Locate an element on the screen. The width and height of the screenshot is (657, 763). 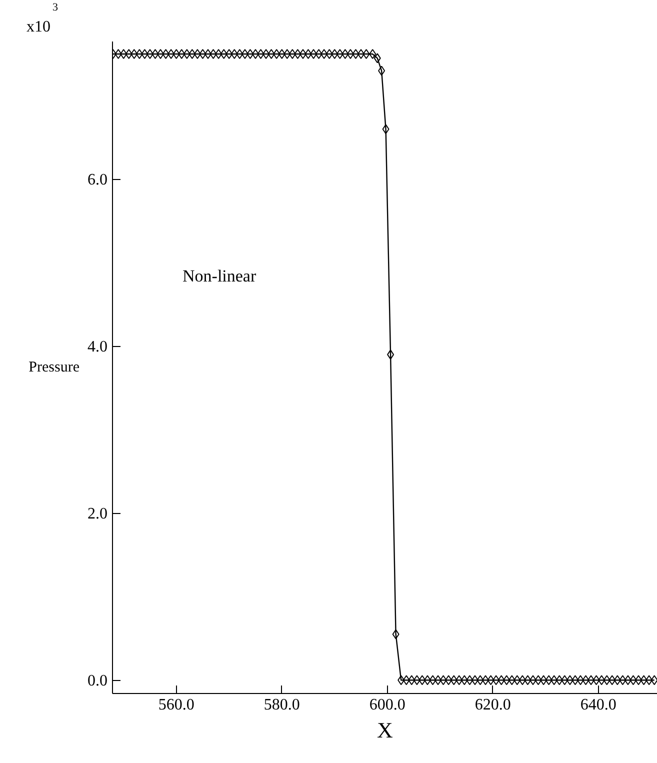
y-tick-label: 6.0 is located at coordinates (98, 180).